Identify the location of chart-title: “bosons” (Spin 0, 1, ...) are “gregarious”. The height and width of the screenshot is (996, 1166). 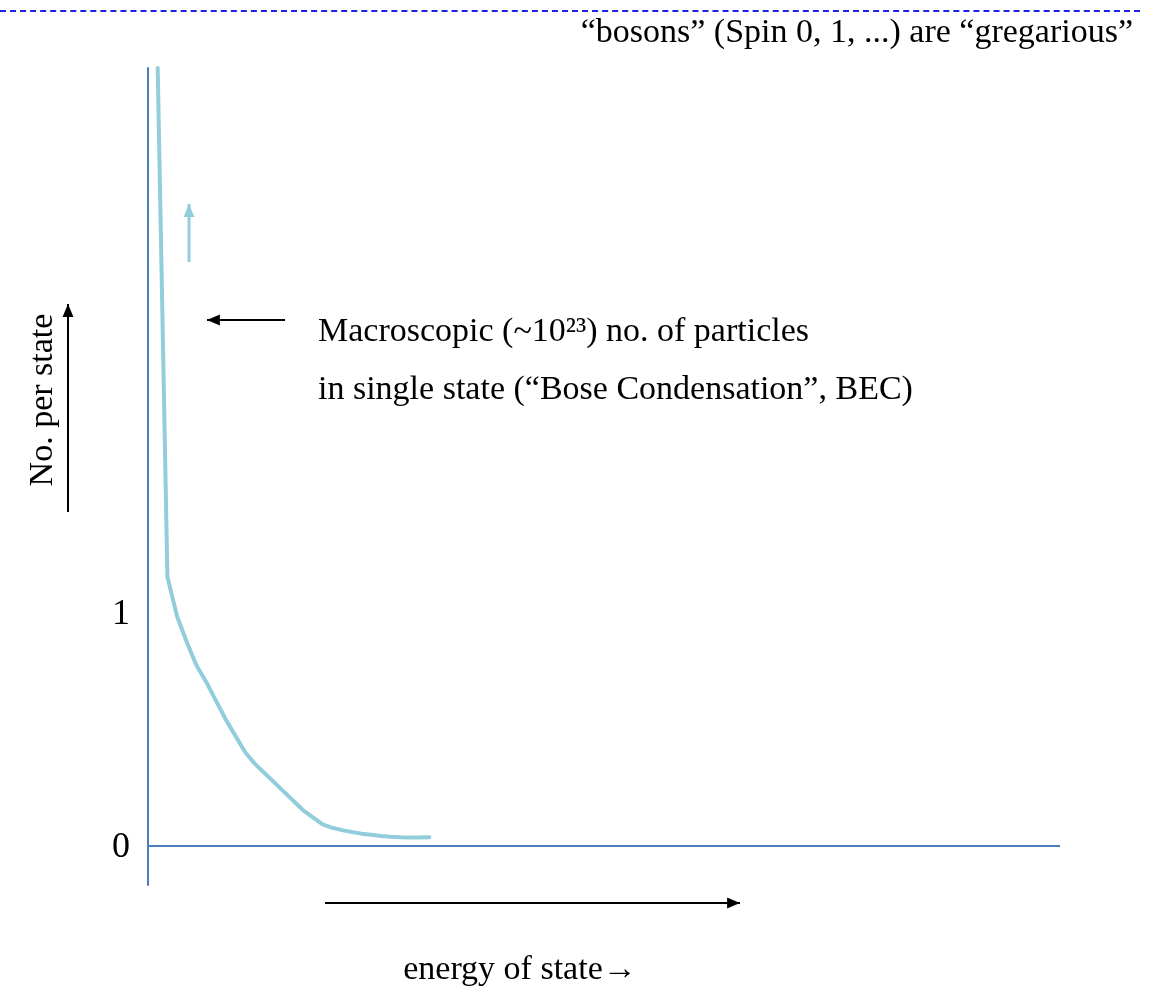
(857, 30).